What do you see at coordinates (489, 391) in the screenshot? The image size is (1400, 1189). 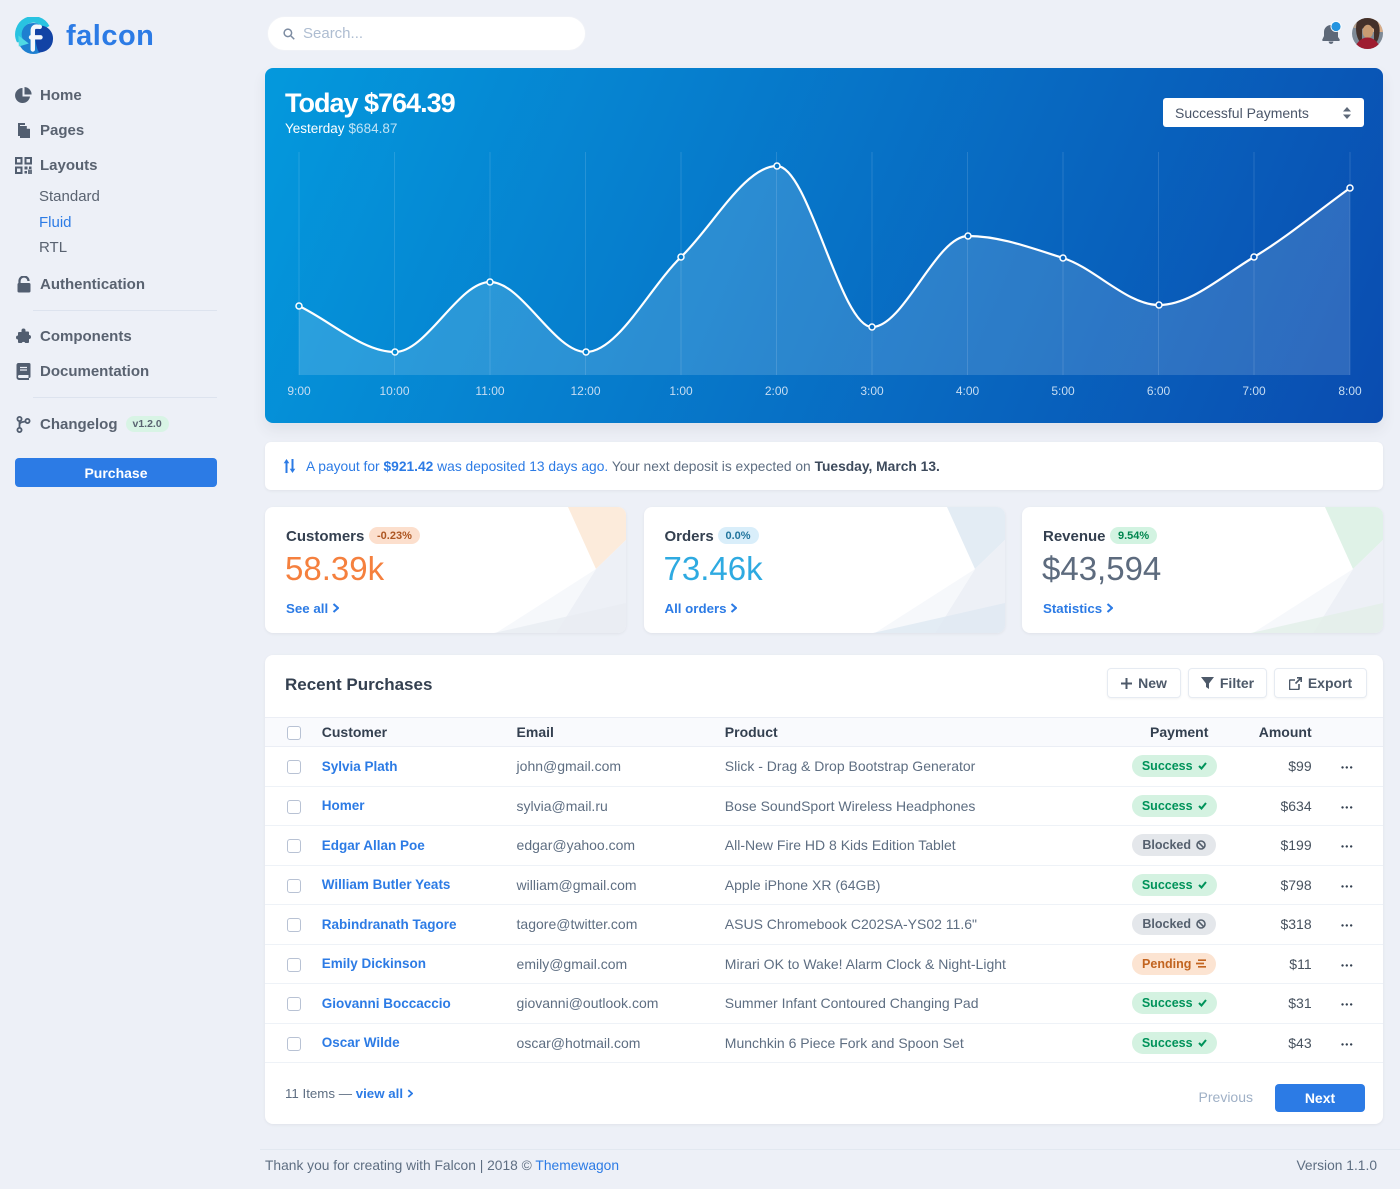 I see `svg-text: 11:00` at bounding box center [489, 391].